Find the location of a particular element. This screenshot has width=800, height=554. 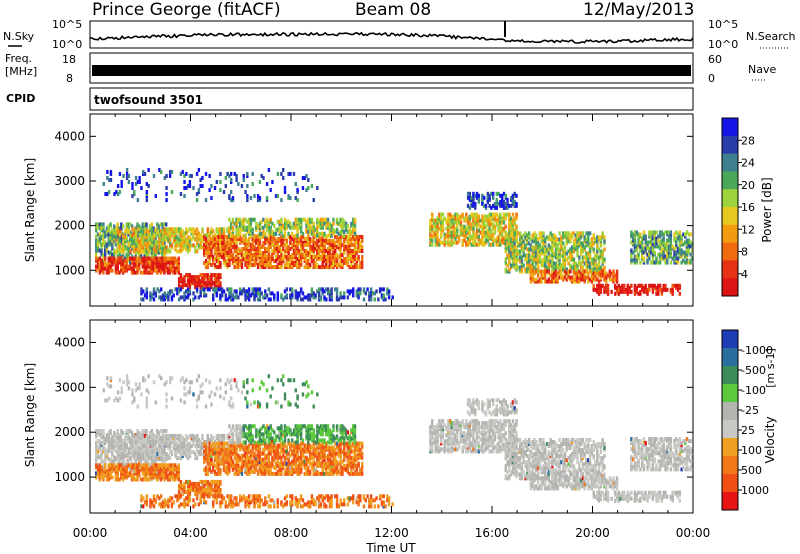

noise-panel-frame is located at coordinates (391, 34).